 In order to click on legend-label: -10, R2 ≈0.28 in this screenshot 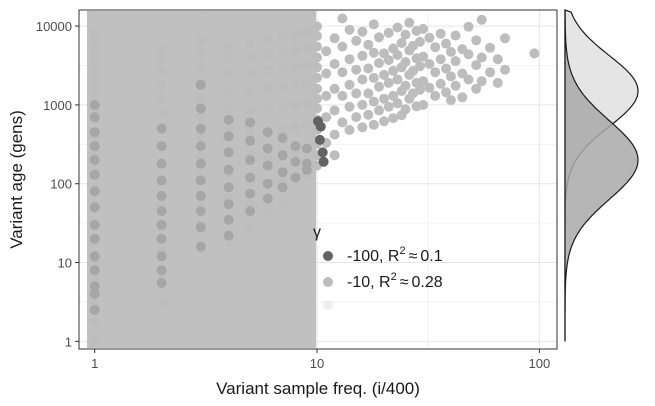, I will do `click(395, 281)`.